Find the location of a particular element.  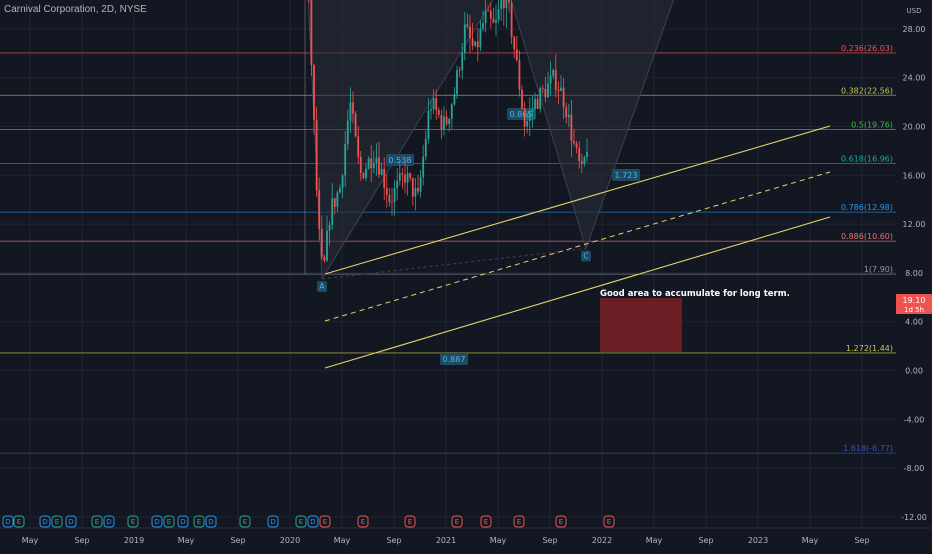

time-tick-label: 2020 is located at coordinates (290, 540).